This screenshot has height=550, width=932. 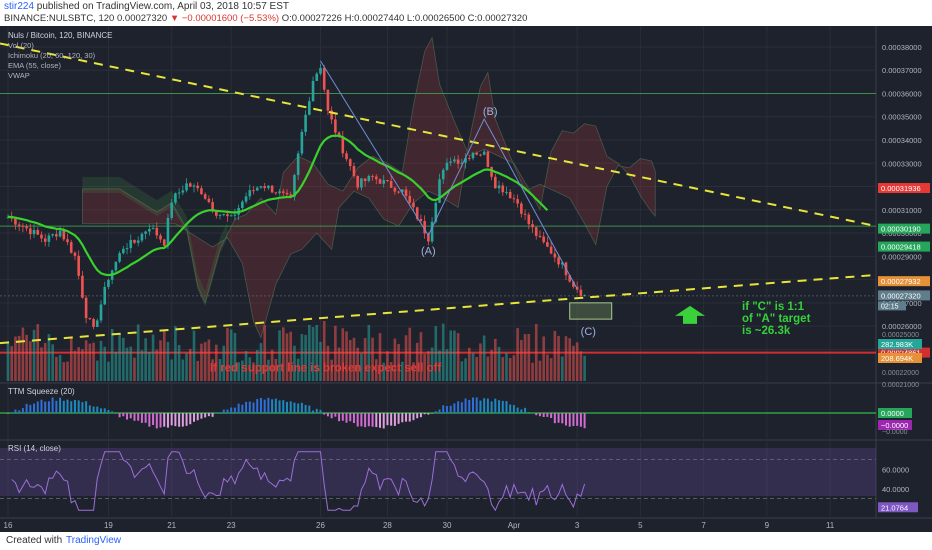 What do you see at coordinates (19, 6) in the screenshot?
I see `author-link: stir224` at bounding box center [19, 6].